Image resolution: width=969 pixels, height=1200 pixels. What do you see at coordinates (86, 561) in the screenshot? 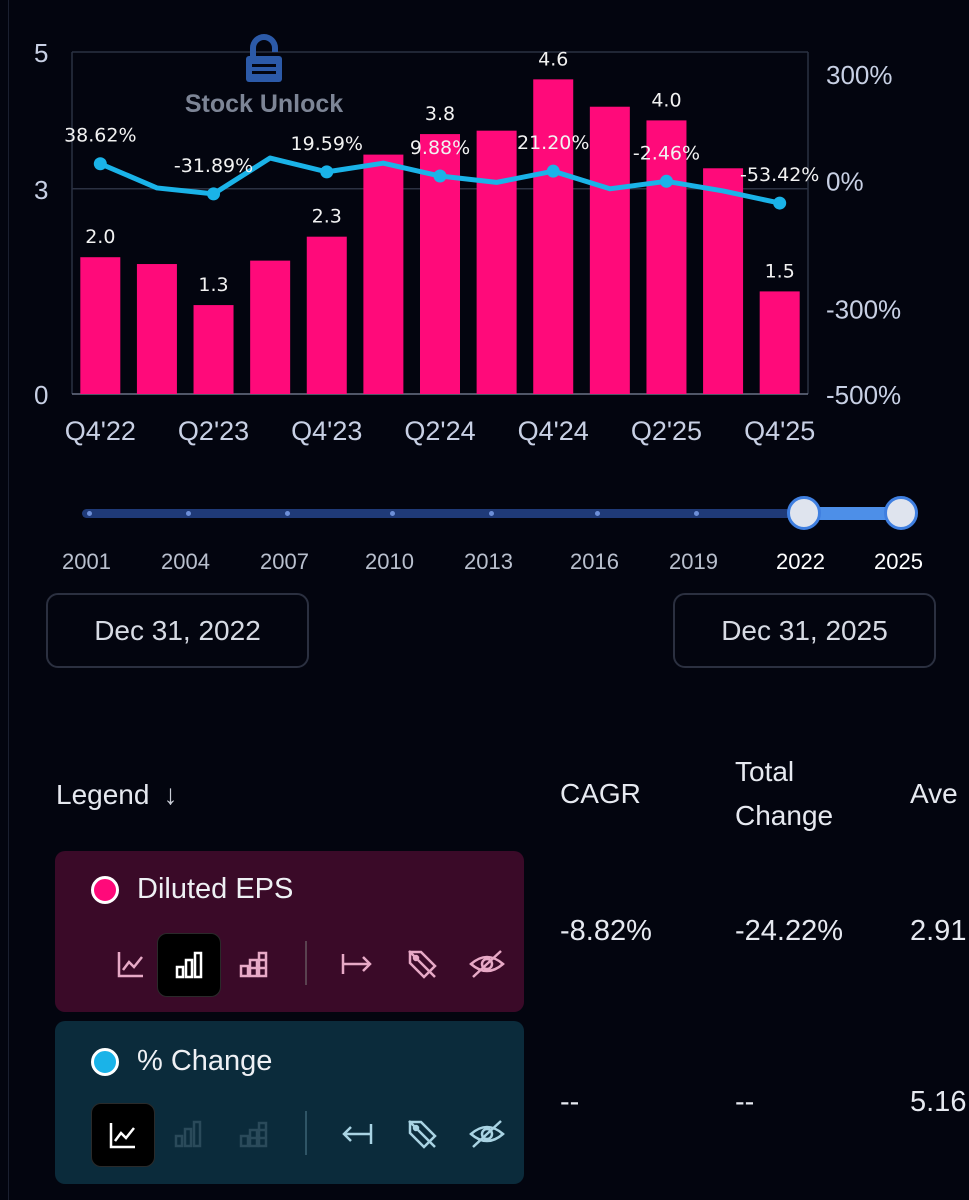
I see `slider-year-label: 2001` at bounding box center [86, 561].